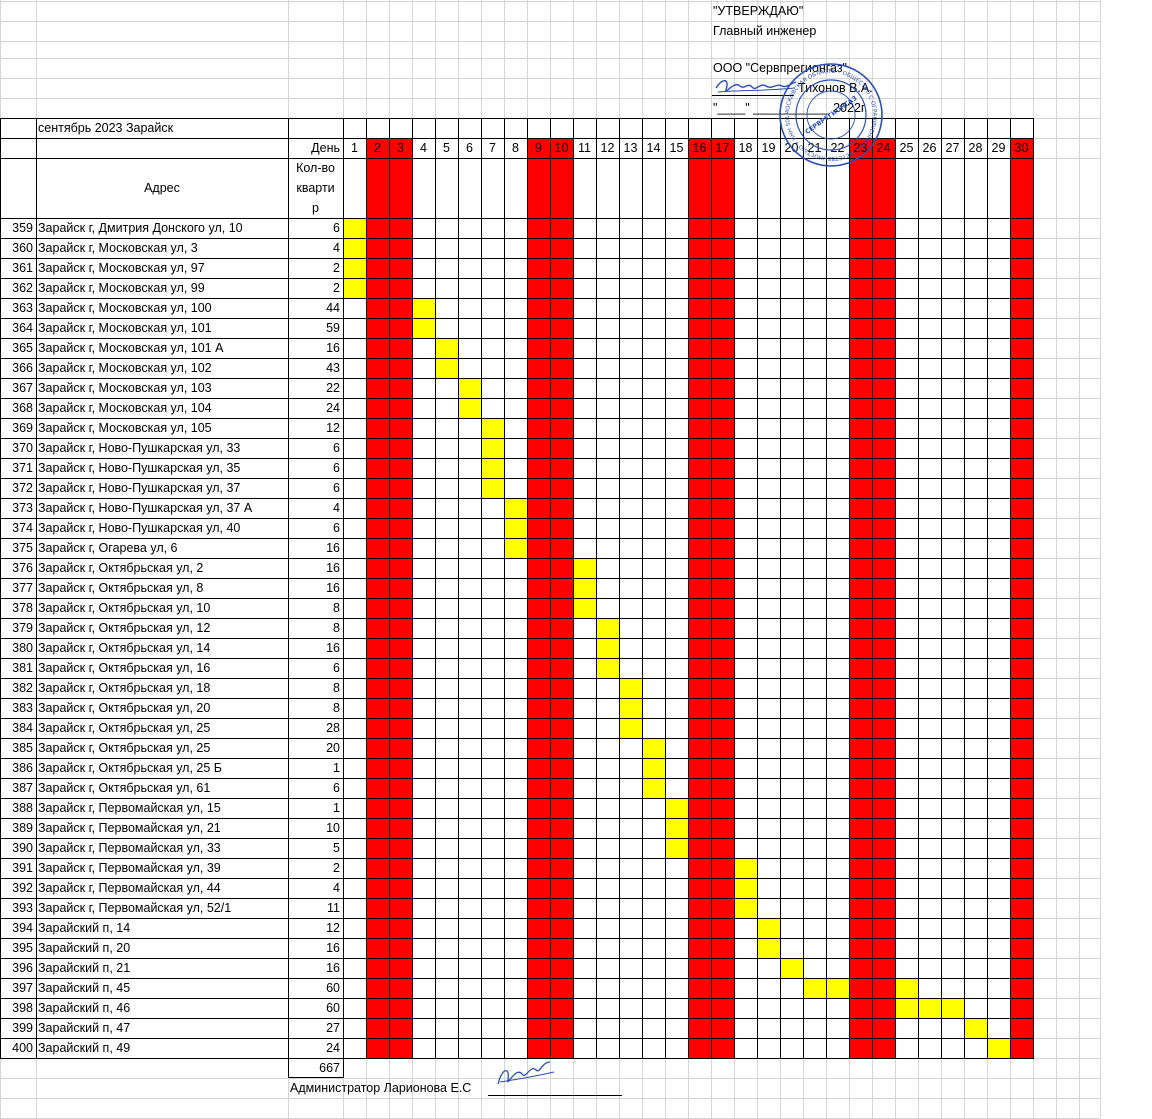 Image resolution: width=1152 pixels, height=1119 pixels. What do you see at coordinates (333, 928) in the screenshot?
I see `row-quantity: 12` at bounding box center [333, 928].